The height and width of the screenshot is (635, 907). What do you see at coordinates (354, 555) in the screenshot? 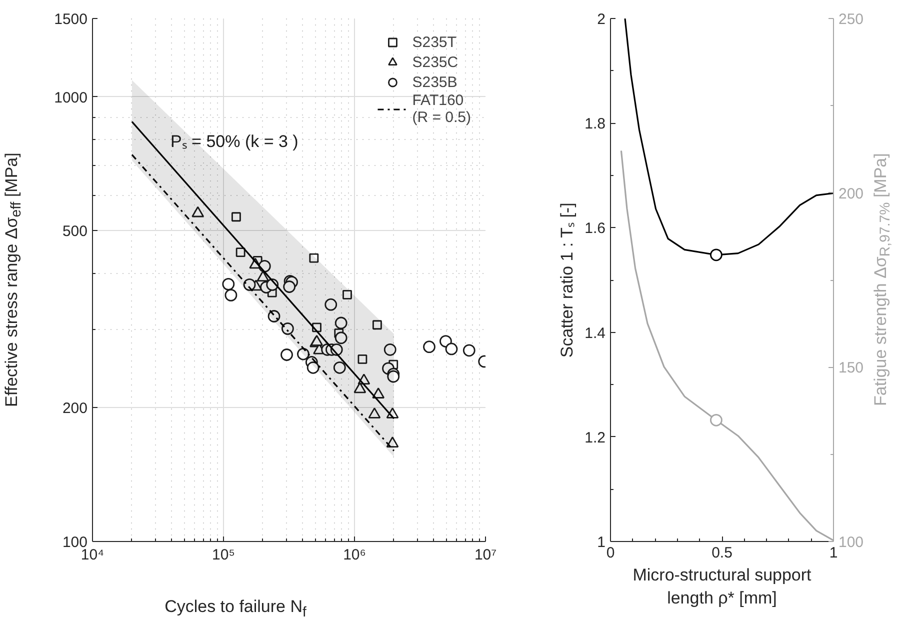
I see `x-tick-label: 10⁶` at bounding box center [354, 555].